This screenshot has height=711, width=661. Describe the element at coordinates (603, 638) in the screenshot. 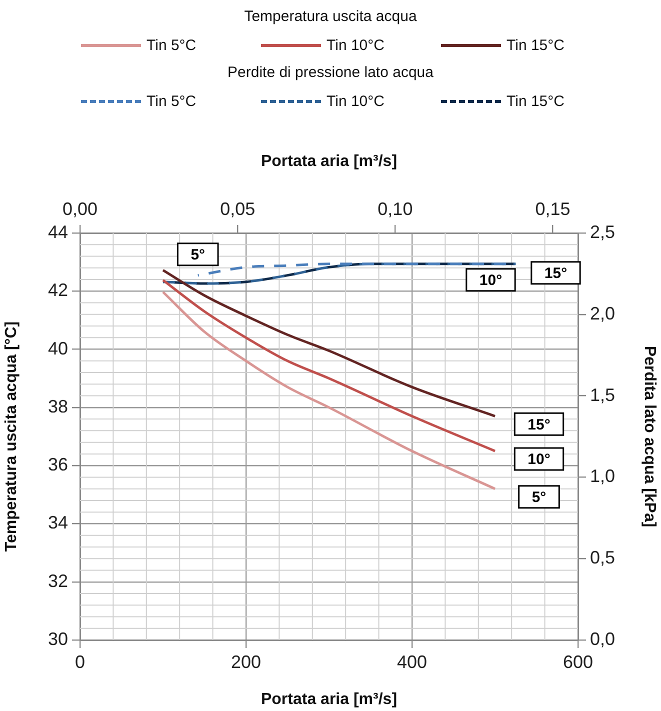

I see `y2-tick-label: 0,0` at that location.